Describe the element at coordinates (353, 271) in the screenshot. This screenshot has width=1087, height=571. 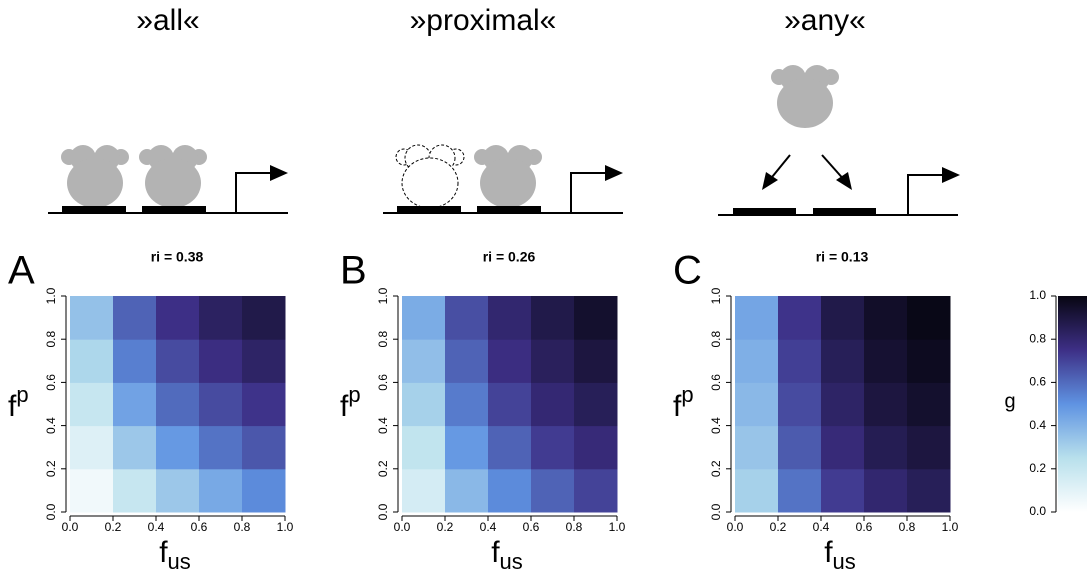
I see `panel-label: B` at that location.